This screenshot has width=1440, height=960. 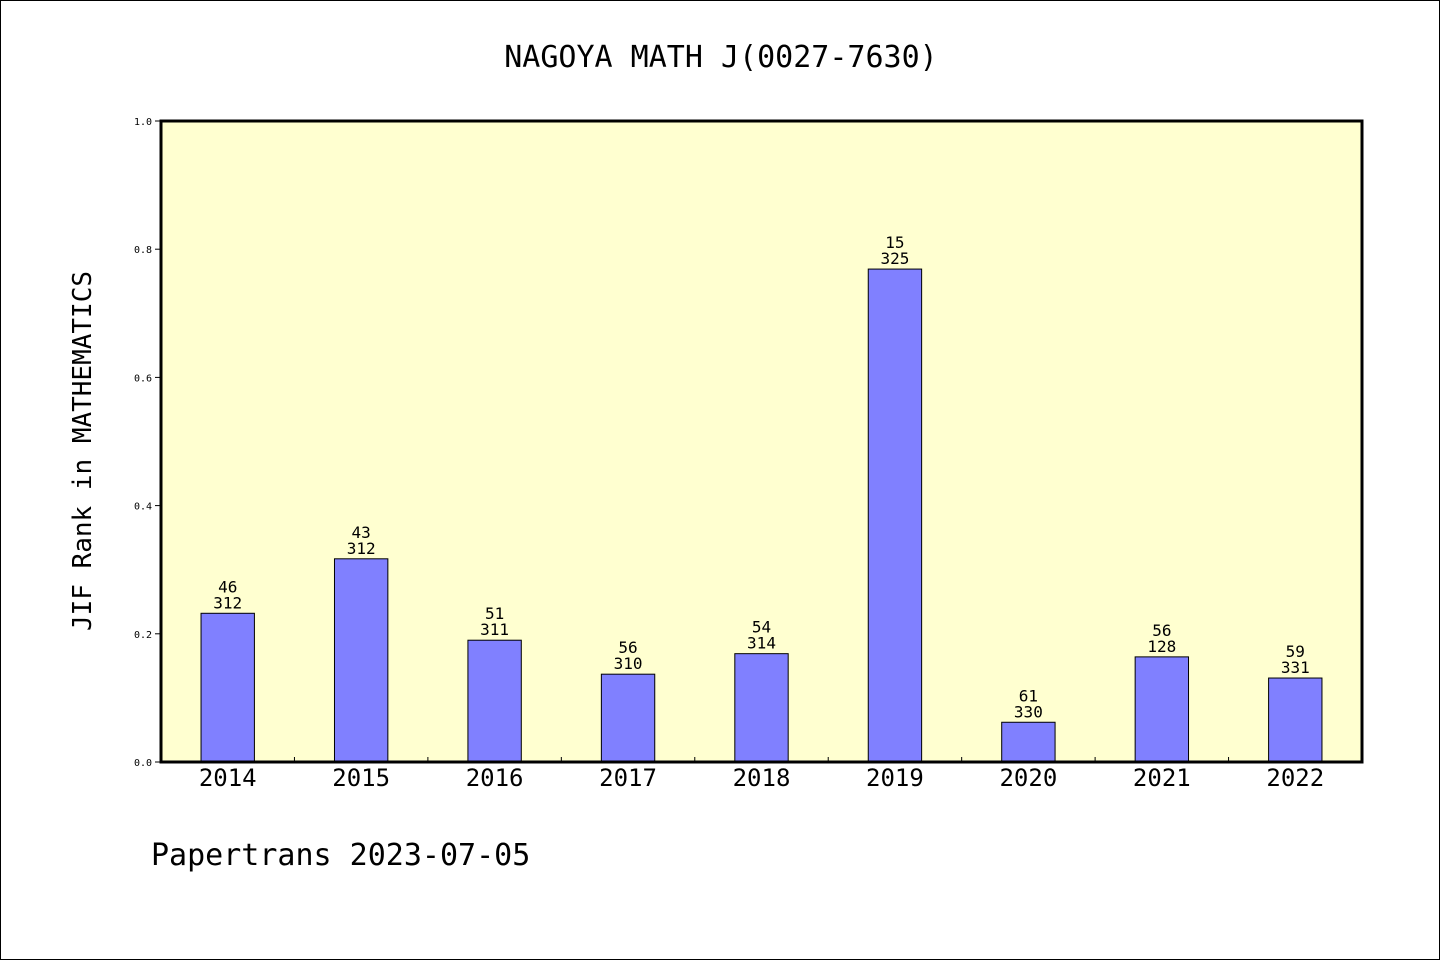 I want to click on footer-credit: Papertrans 2023-07-05, so click(x=340, y=855).